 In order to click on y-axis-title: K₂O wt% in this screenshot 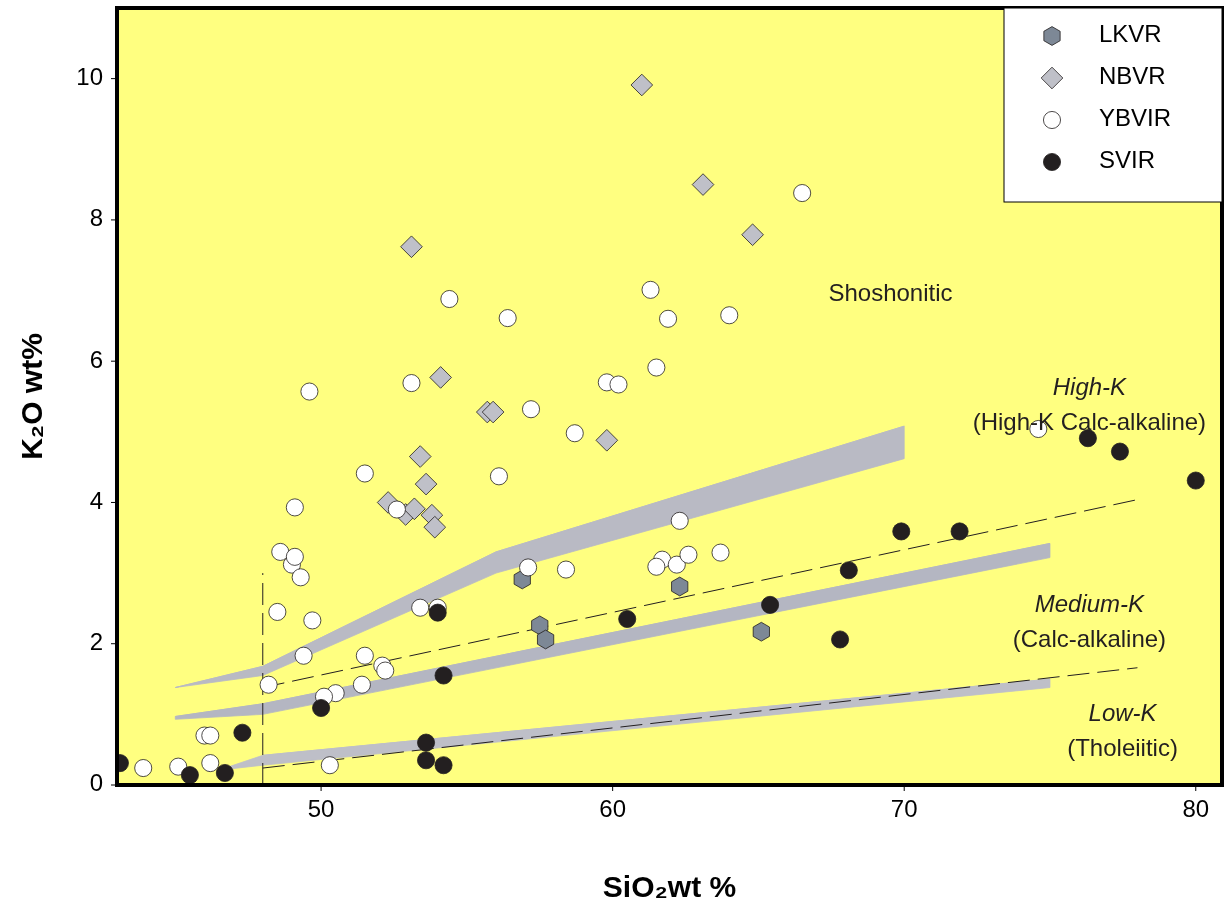, I will do `click(31, 396)`.